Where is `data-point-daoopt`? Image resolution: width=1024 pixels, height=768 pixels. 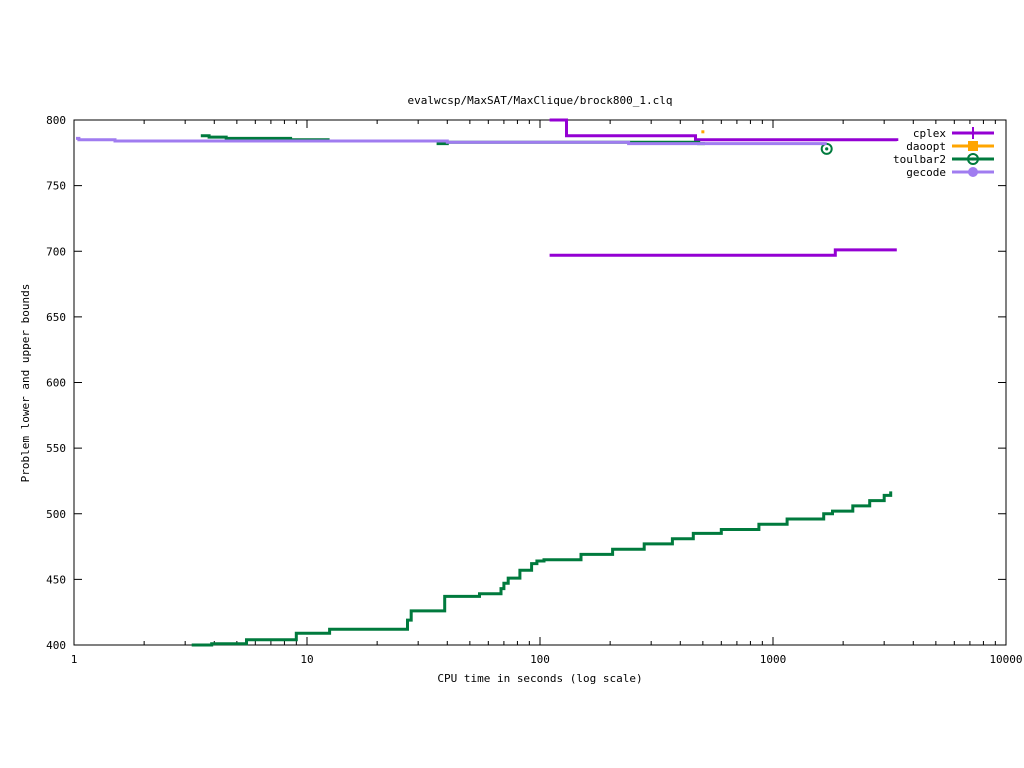 data-point-daoopt is located at coordinates (703, 132).